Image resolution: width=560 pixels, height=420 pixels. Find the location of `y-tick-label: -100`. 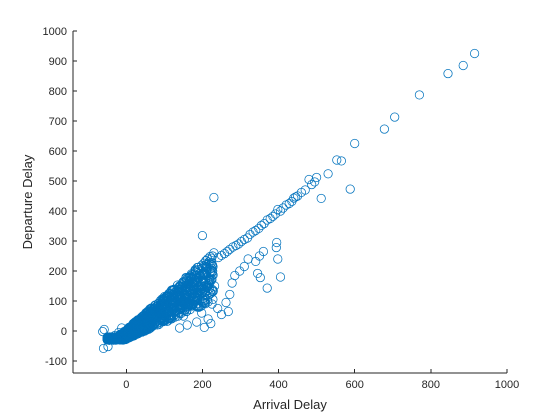

y-tick-label: -100 is located at coordinates (56, 362).